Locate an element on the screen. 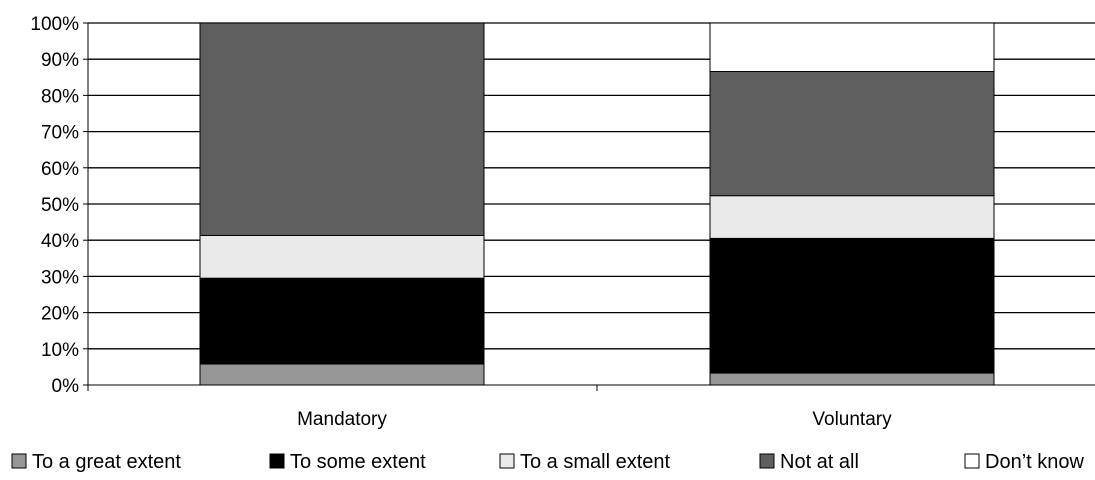  legend-label-to-some-extent: To some extent is located at coordinates (358, 462).